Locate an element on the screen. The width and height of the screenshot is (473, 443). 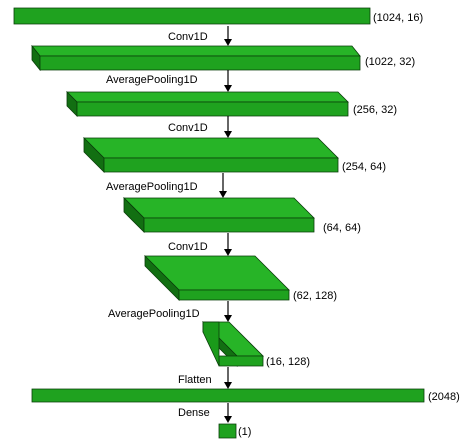
layer-shape-label: (2048) is located at coordinates (444, 397).